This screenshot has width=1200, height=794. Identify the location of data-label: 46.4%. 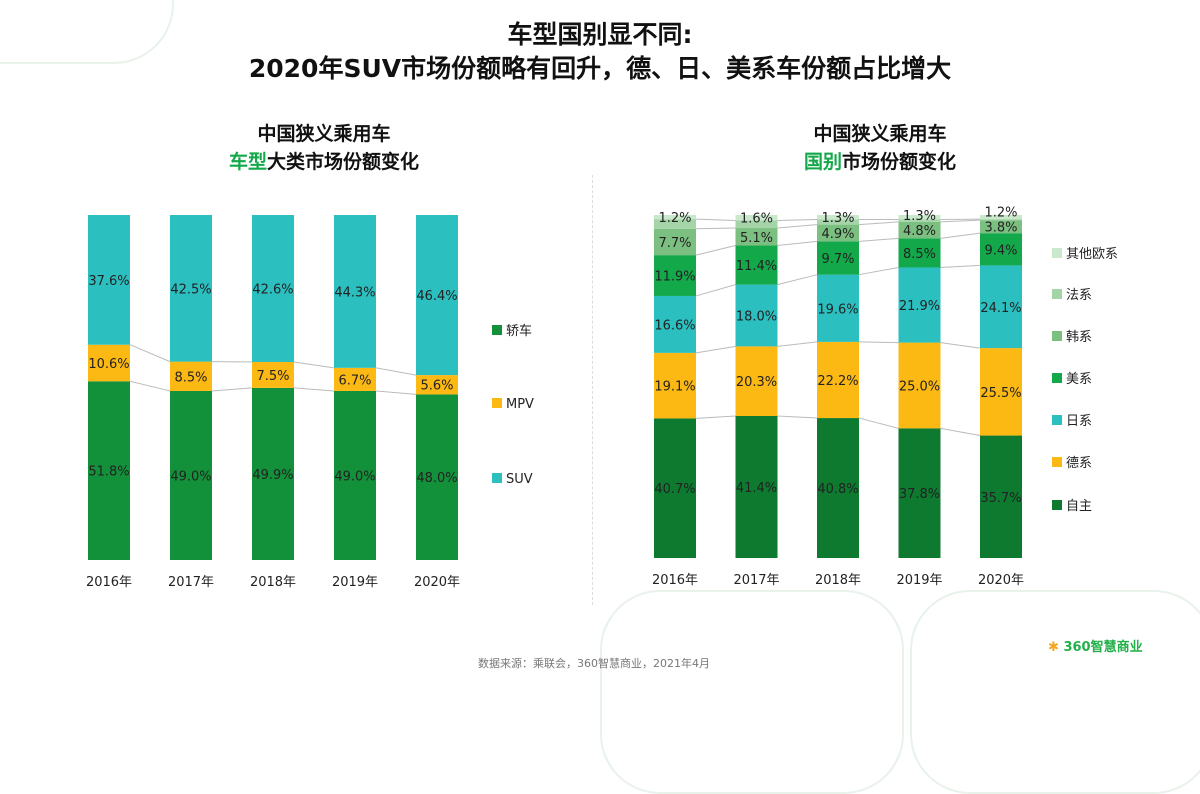
(436, 296).